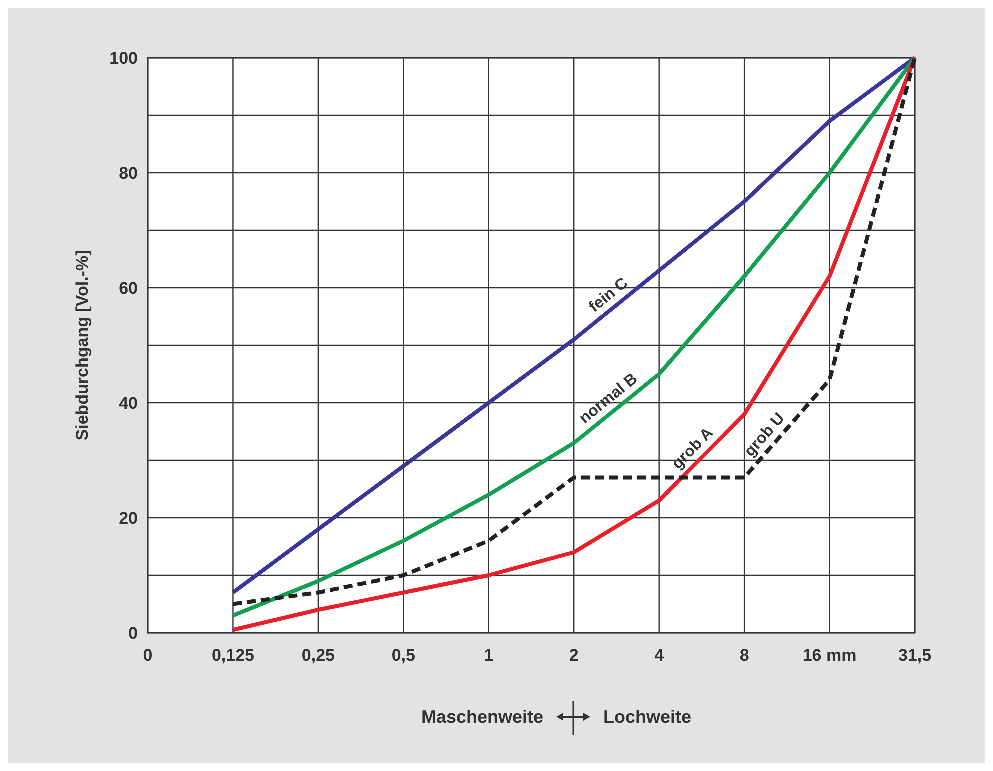 This screenshot has height=771, width=993. Describe the element at coordinates (648, 717) in the screenshot. I see `text: Lochweite` at that location.